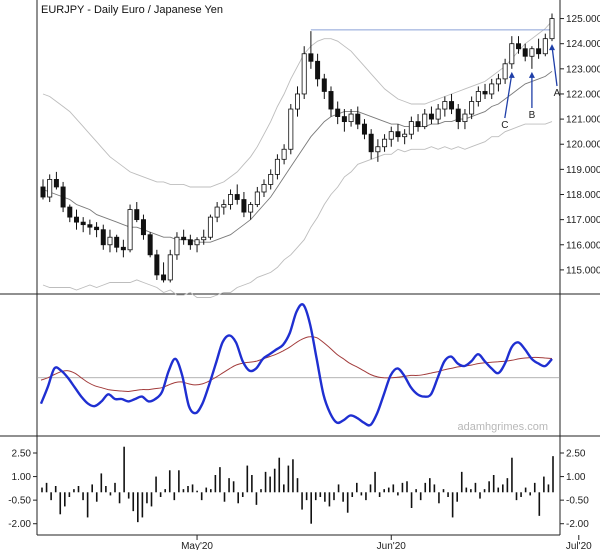 Image resolution: width=600 pixels, height=550 pixels. What do you see at coordinates (583, 220) in the screenshot?
I see `price-tick-label: 117.000` at bounding box center [583, 220].